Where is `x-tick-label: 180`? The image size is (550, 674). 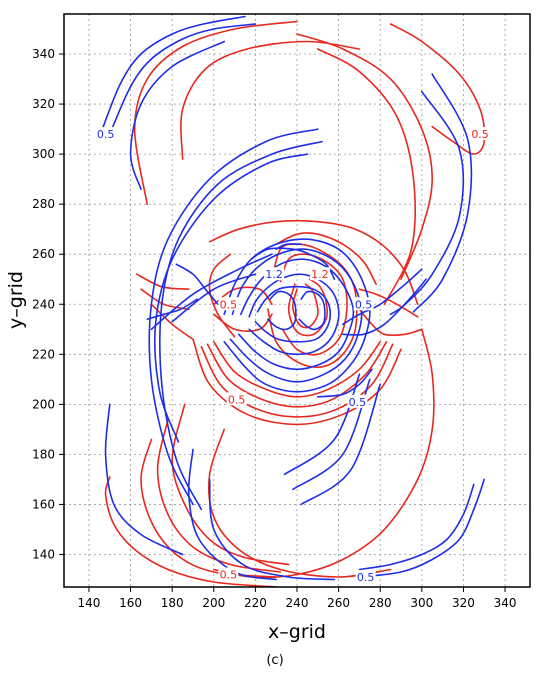 x-tick-label: 180 is located at coordinates (172, 603).